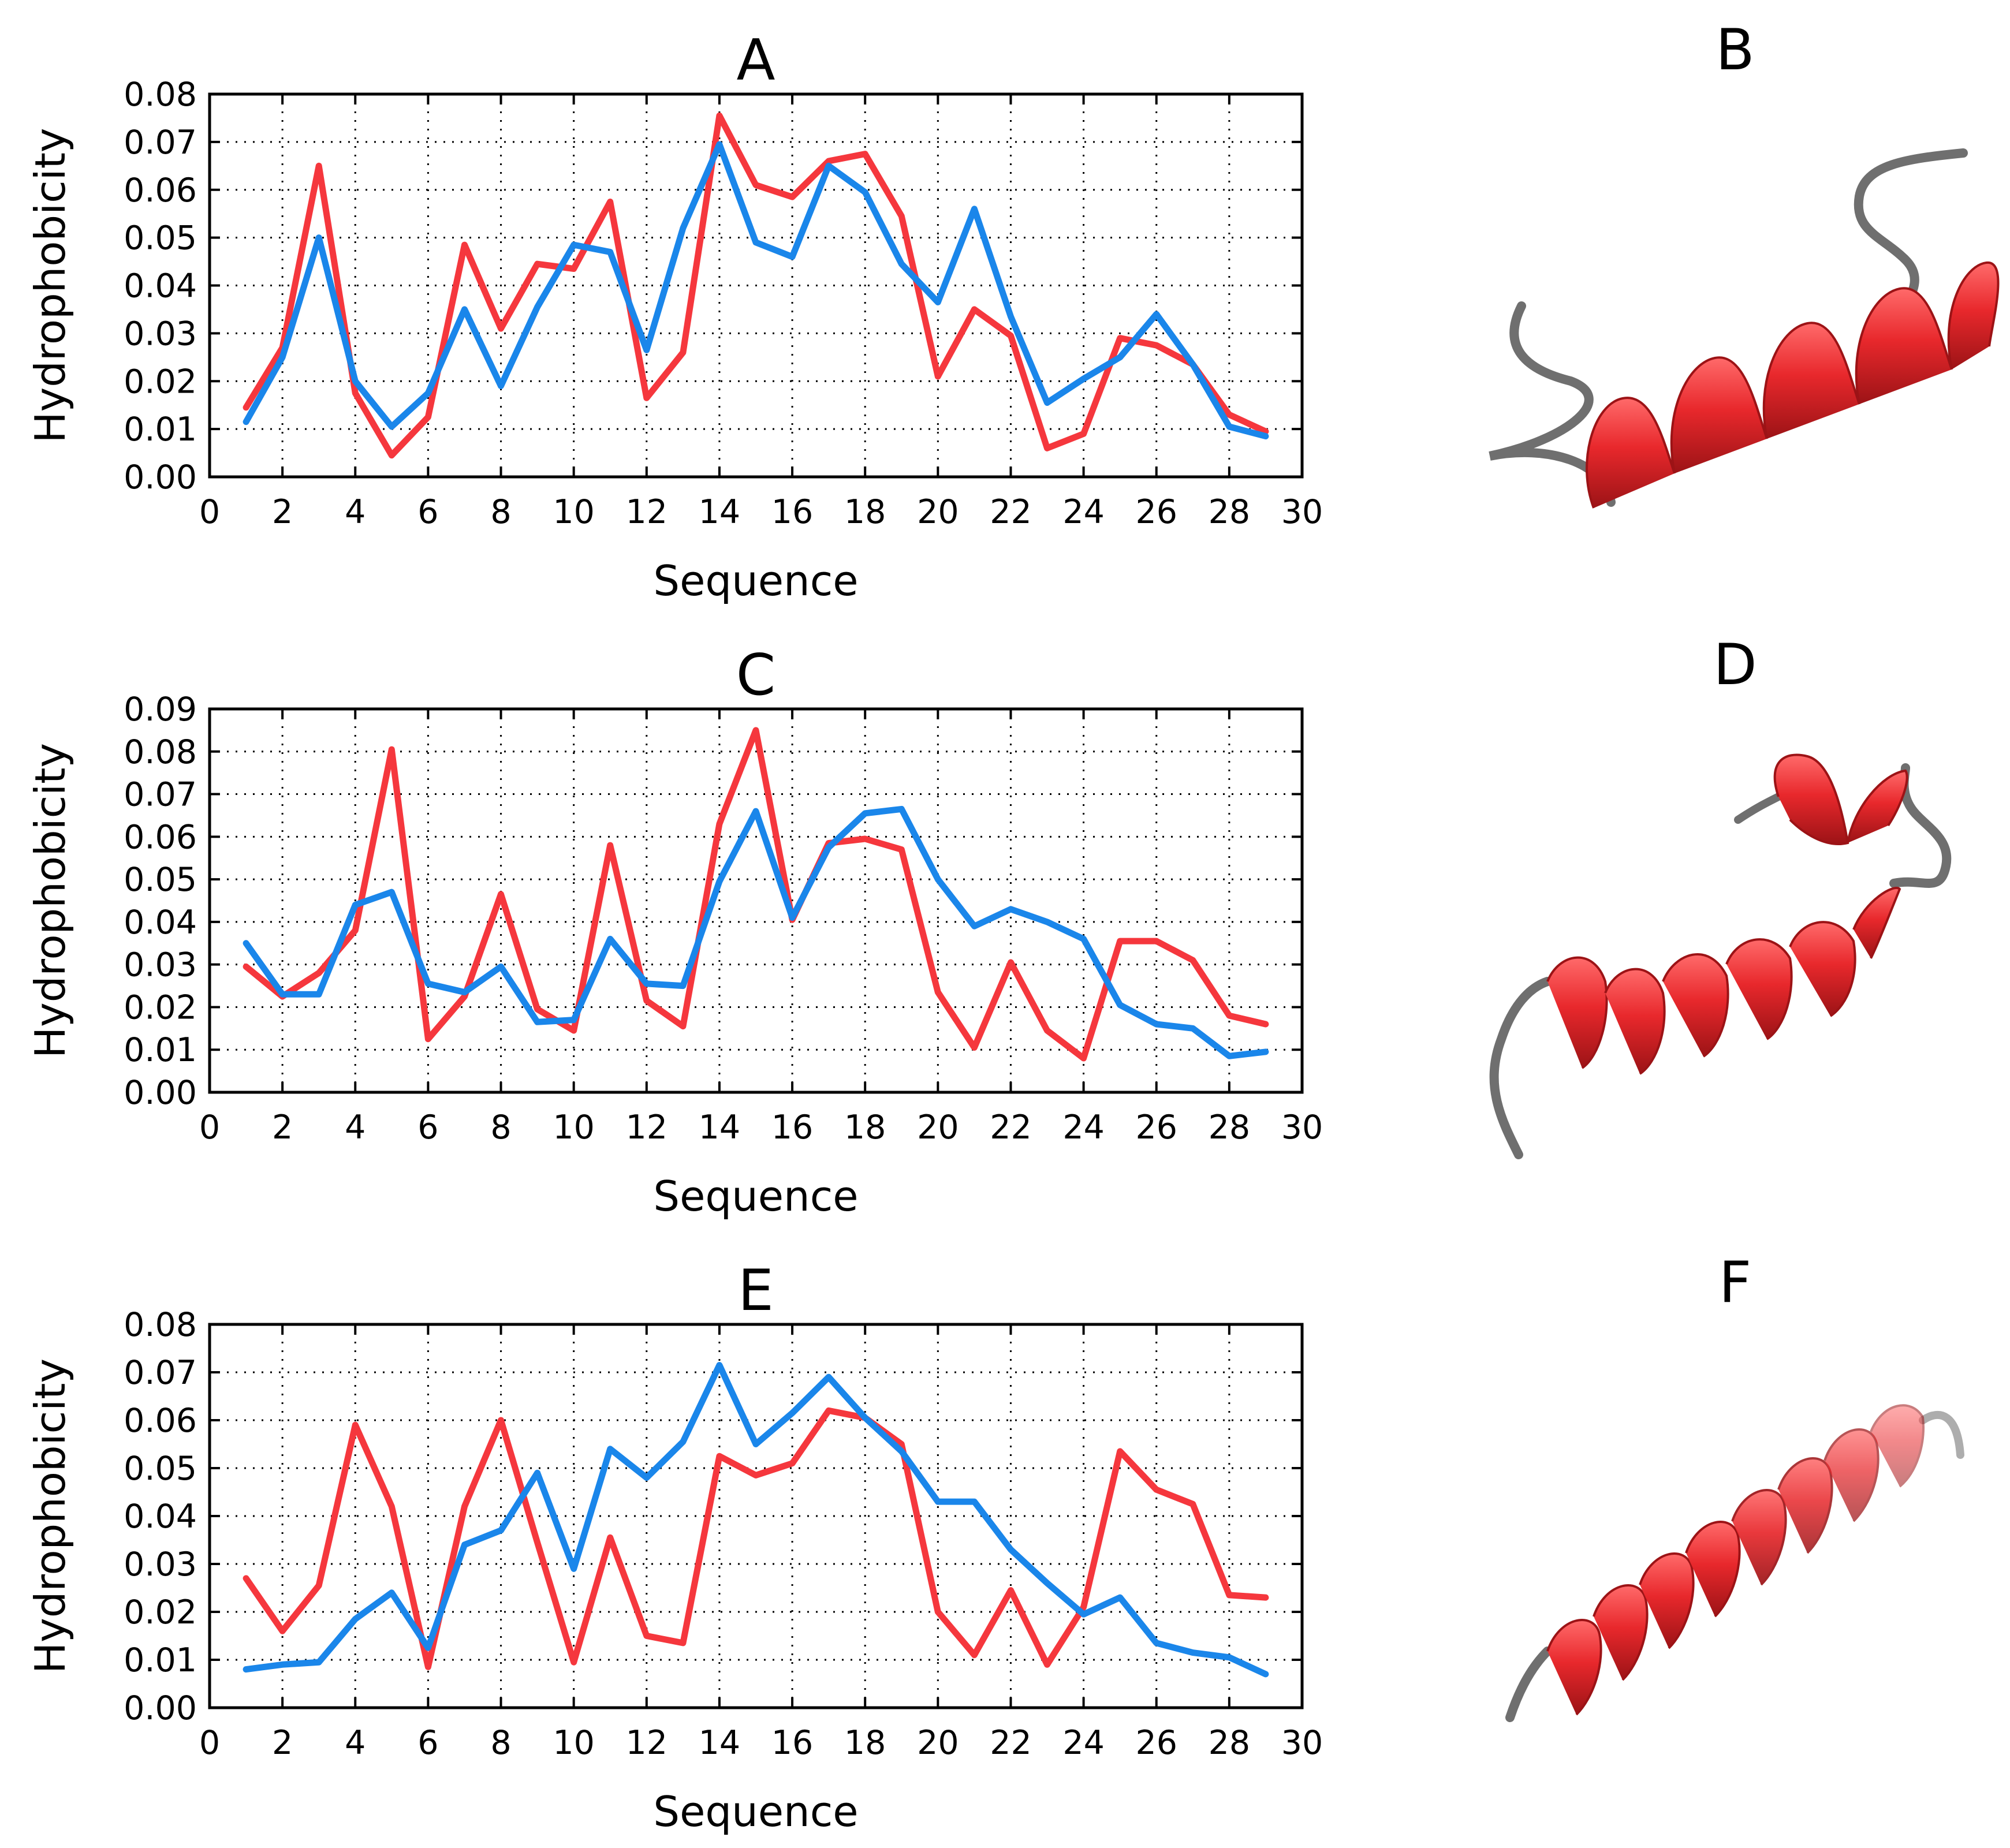 Image resolution: width=2010 pixels, height=1848 pixels. Describe the element at coordinates (1735, 1560) in the screenshot. I see `helix-f` at that location.